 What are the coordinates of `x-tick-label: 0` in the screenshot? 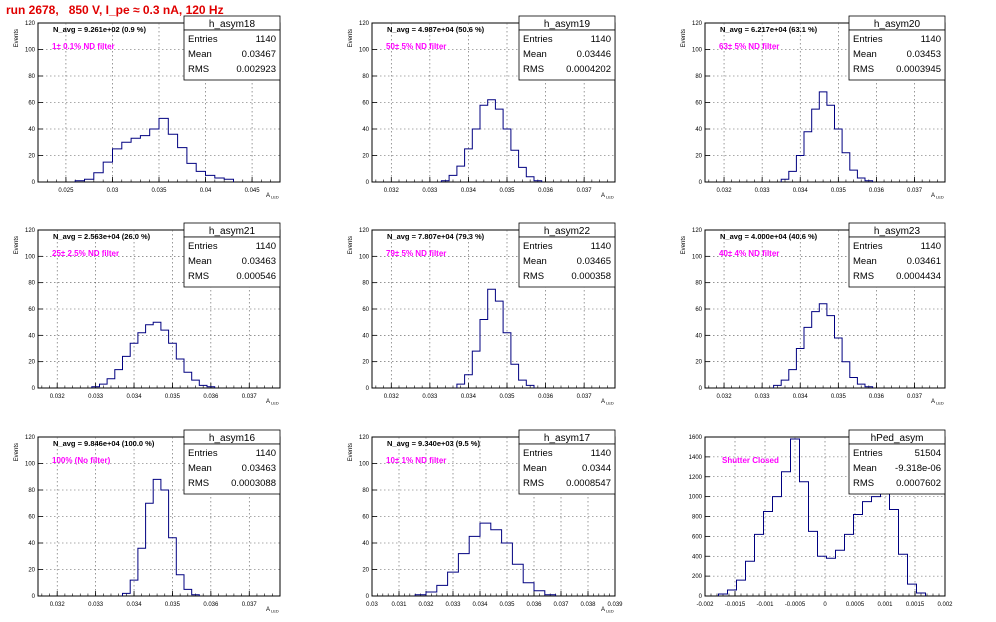 It's located at (825, 605).